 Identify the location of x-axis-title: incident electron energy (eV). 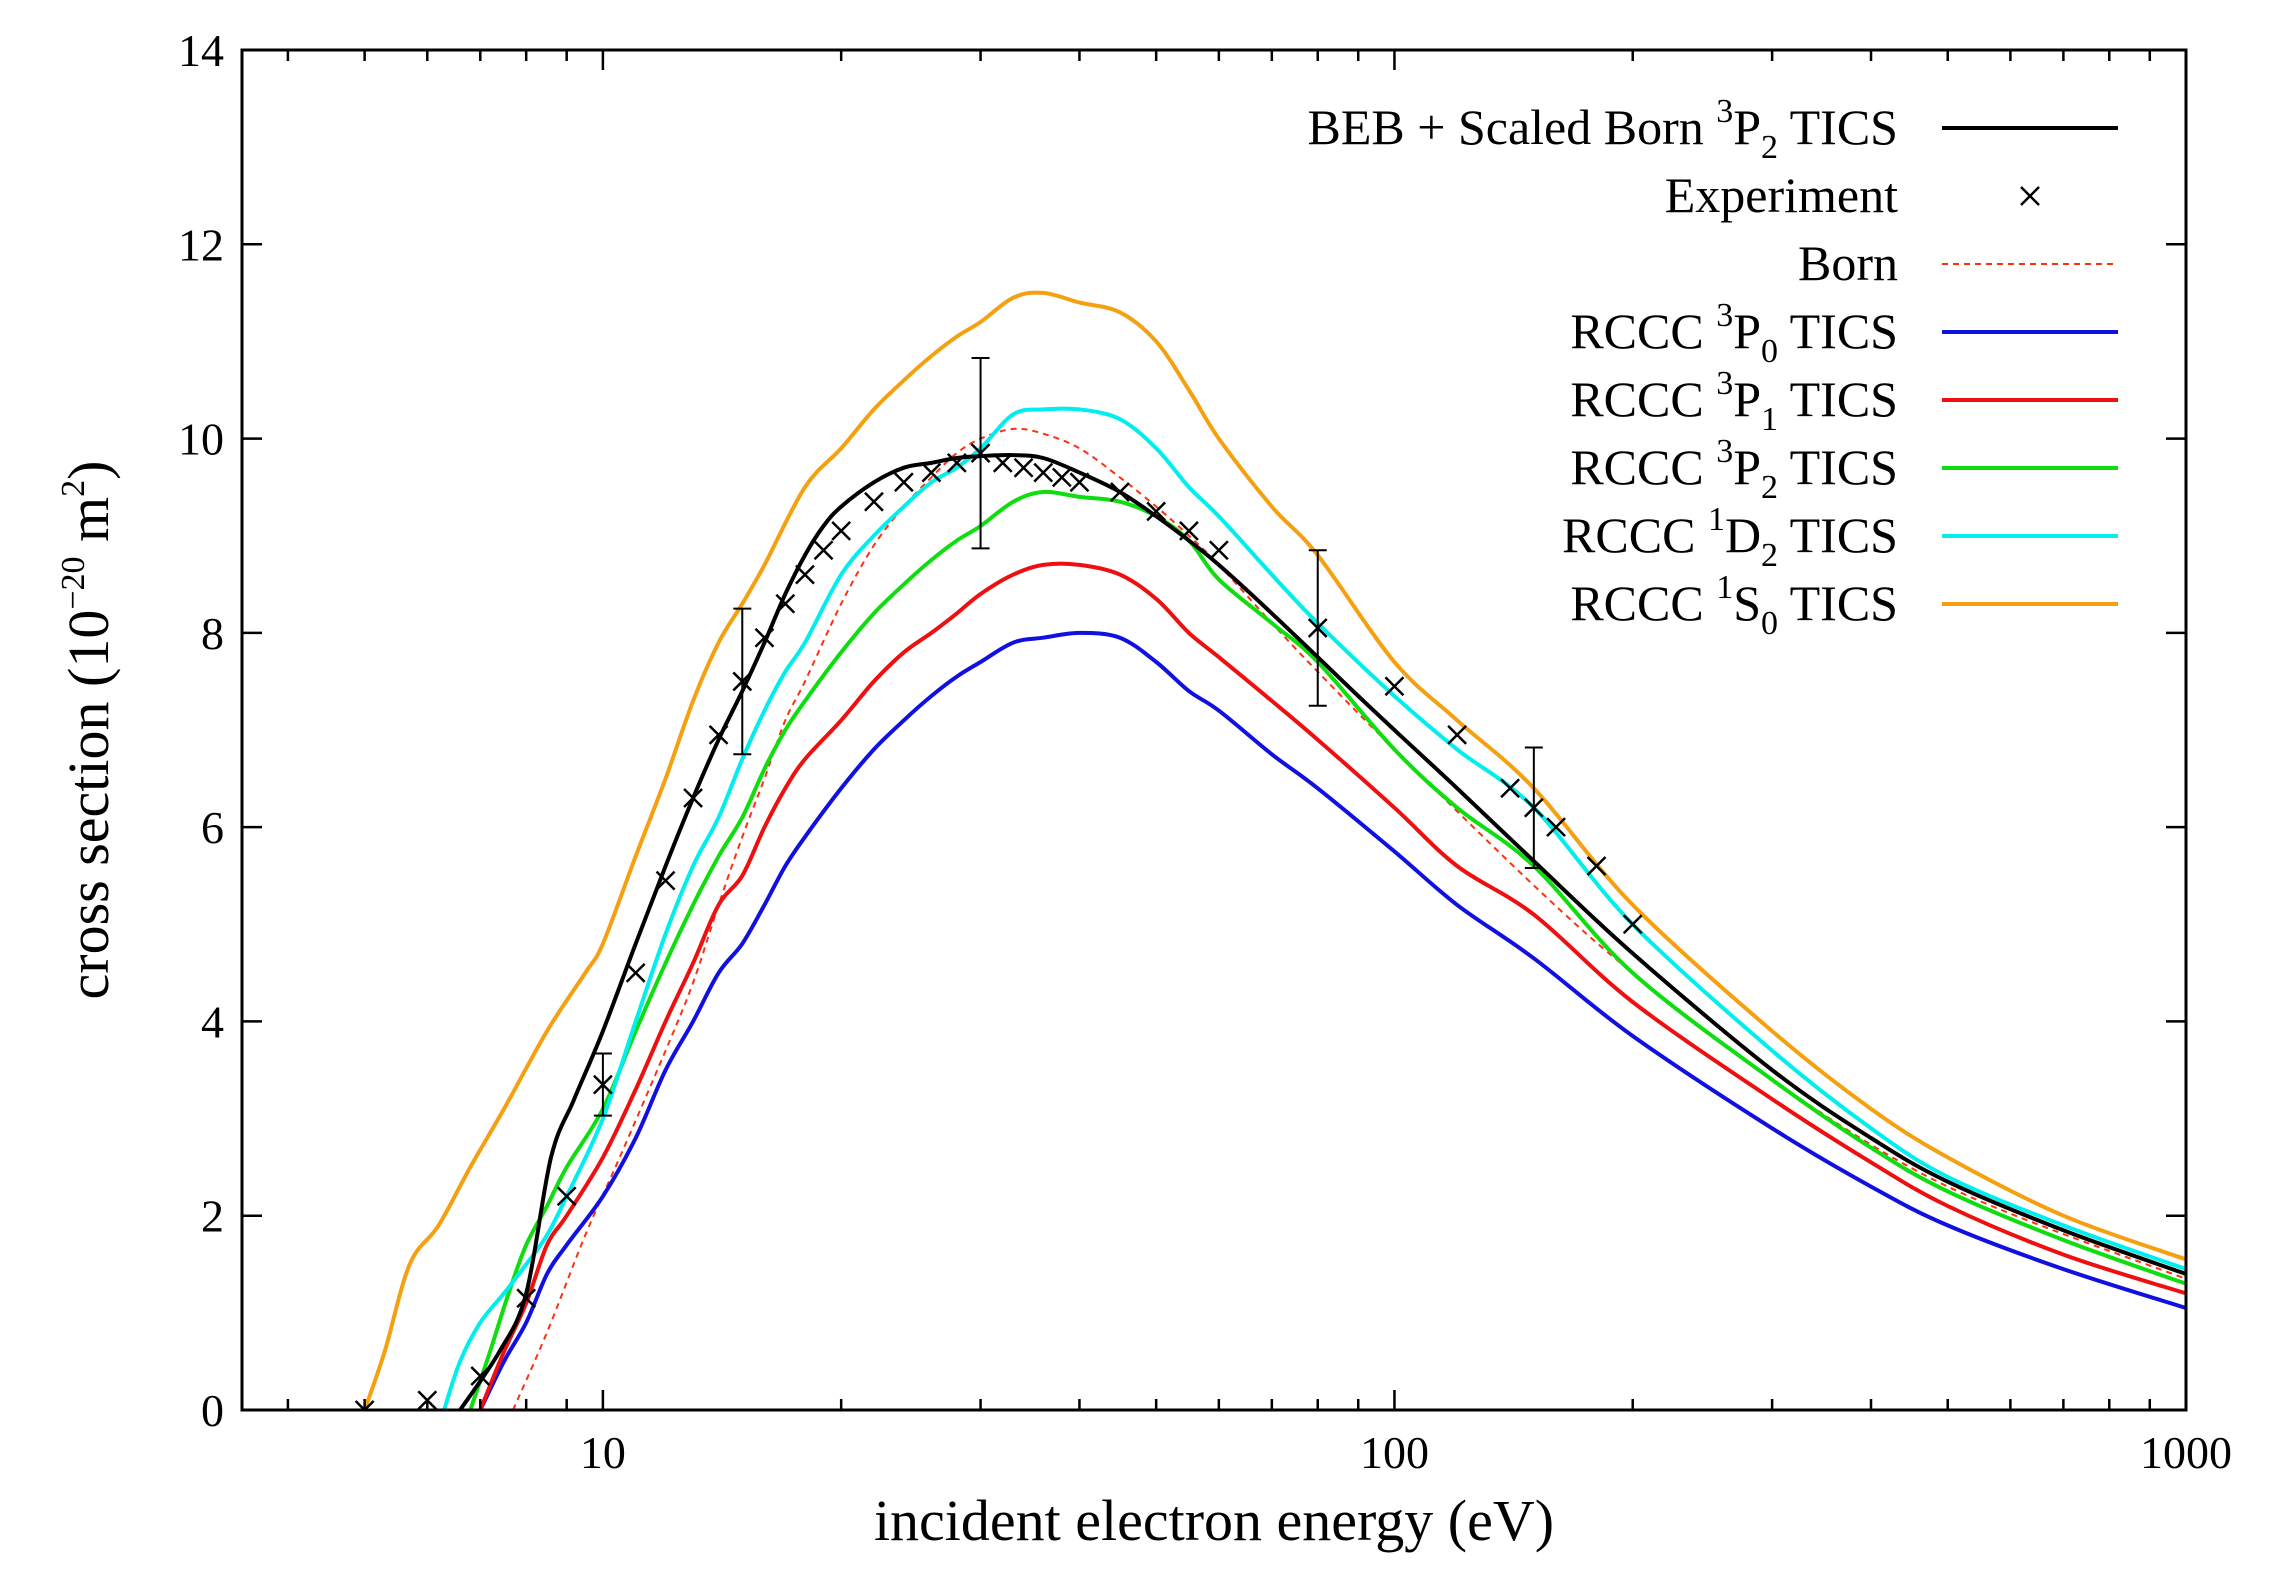
(1214, 1520).